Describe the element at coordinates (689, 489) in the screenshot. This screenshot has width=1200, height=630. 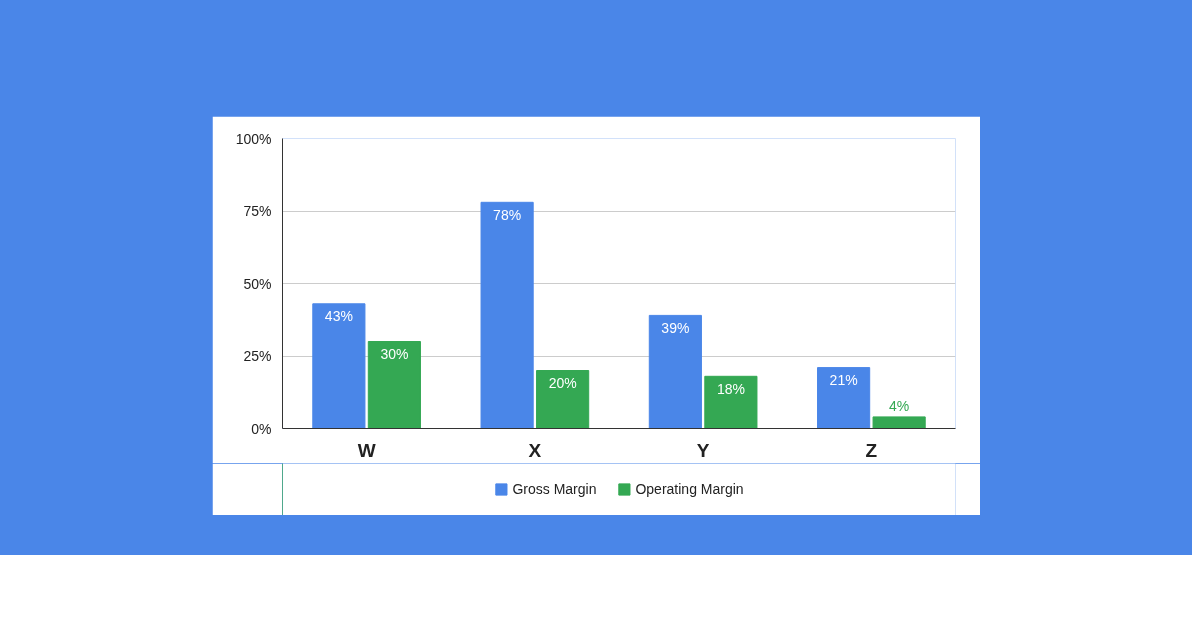
I see `legend-label: Operating Margin` at that location.